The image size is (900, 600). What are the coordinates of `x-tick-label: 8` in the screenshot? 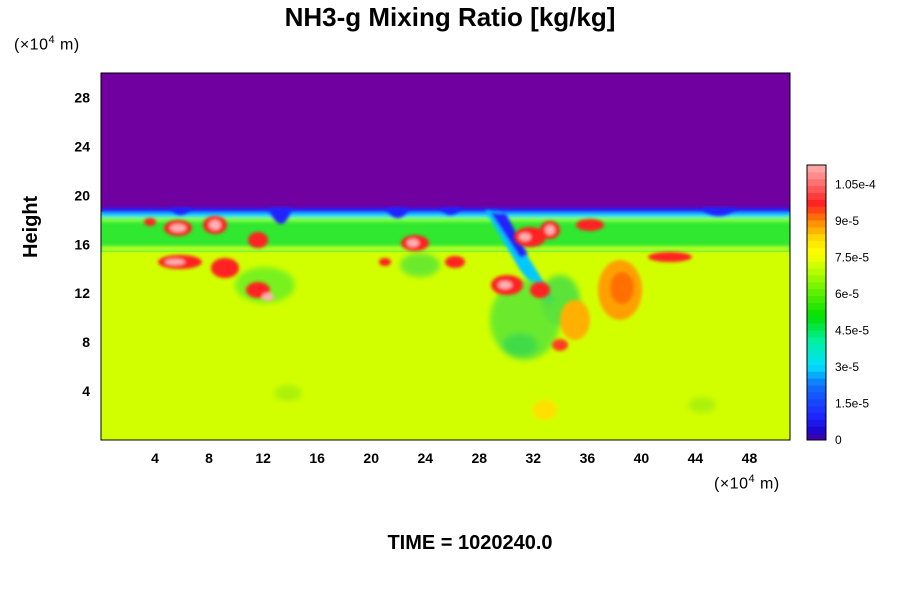 It's located at (209, 458).